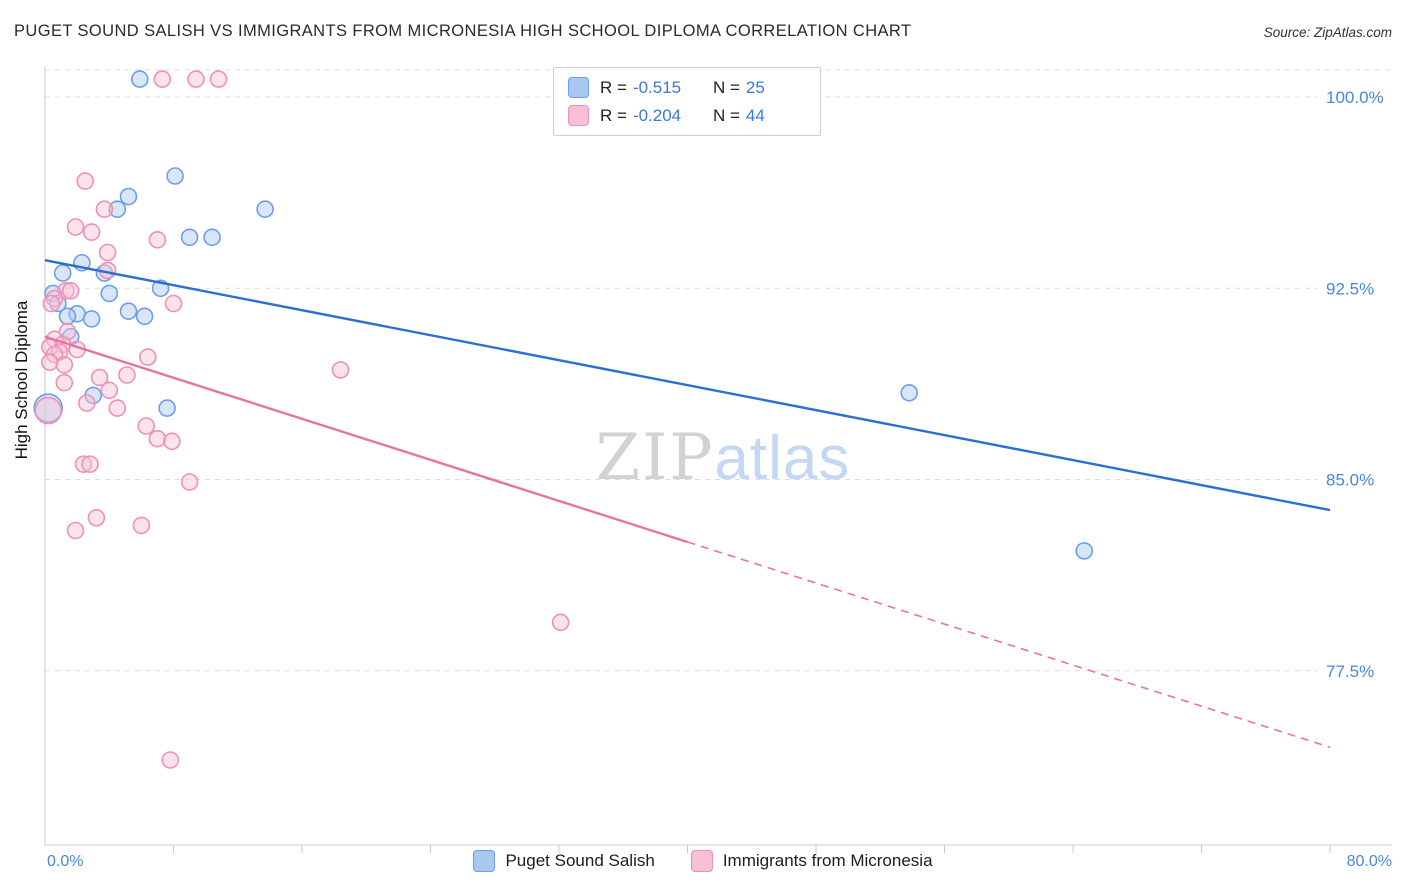 This screenshot has height=892, width=1406. What do you see at coordinates (578, 87) in the screenshot?
I see `salish-swatch` at bounding box center [578, 87].